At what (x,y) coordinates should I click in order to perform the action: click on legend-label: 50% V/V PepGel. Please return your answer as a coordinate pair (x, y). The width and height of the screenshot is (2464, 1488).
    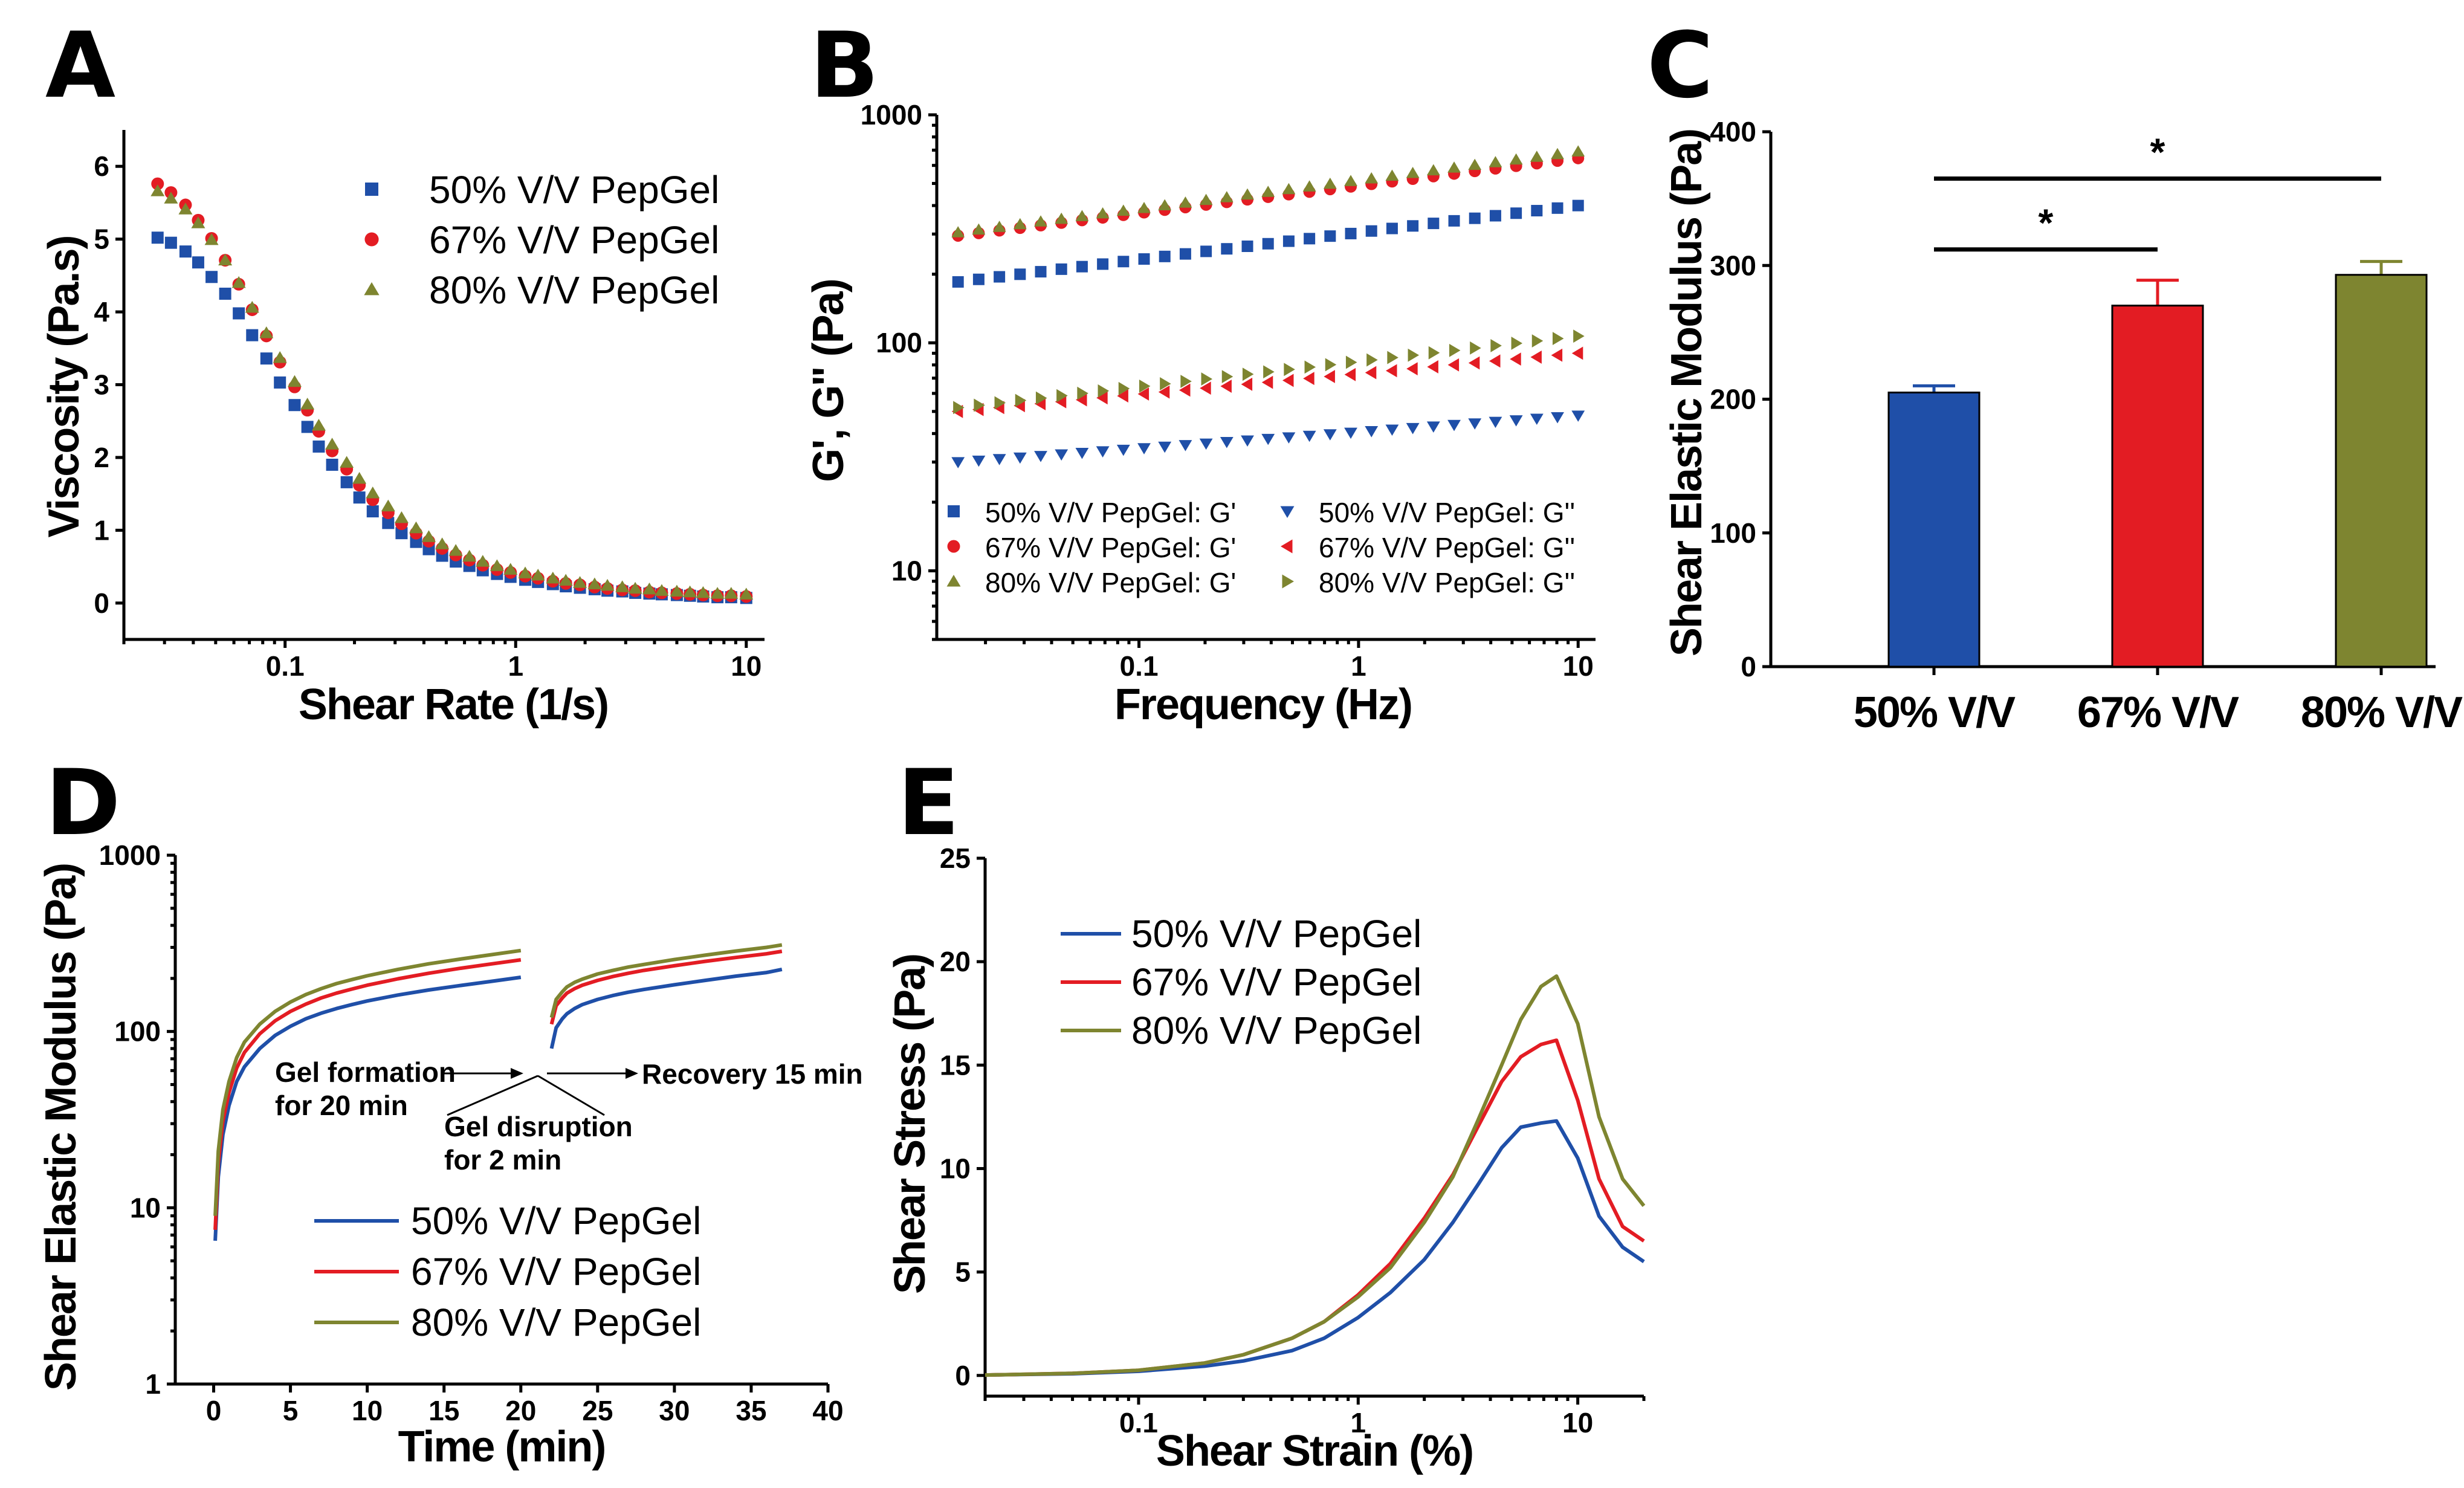
    Looking at the image, I should click on (574, 190).